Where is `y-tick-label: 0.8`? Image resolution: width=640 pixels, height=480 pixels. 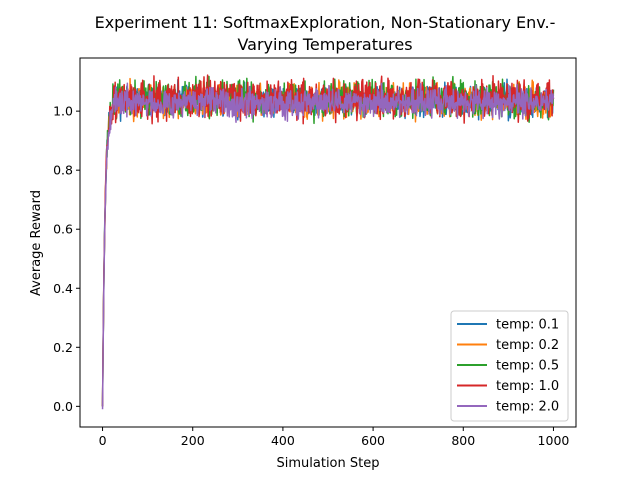
y-tick-label: 0.8 is located at coordinates (63, 170).